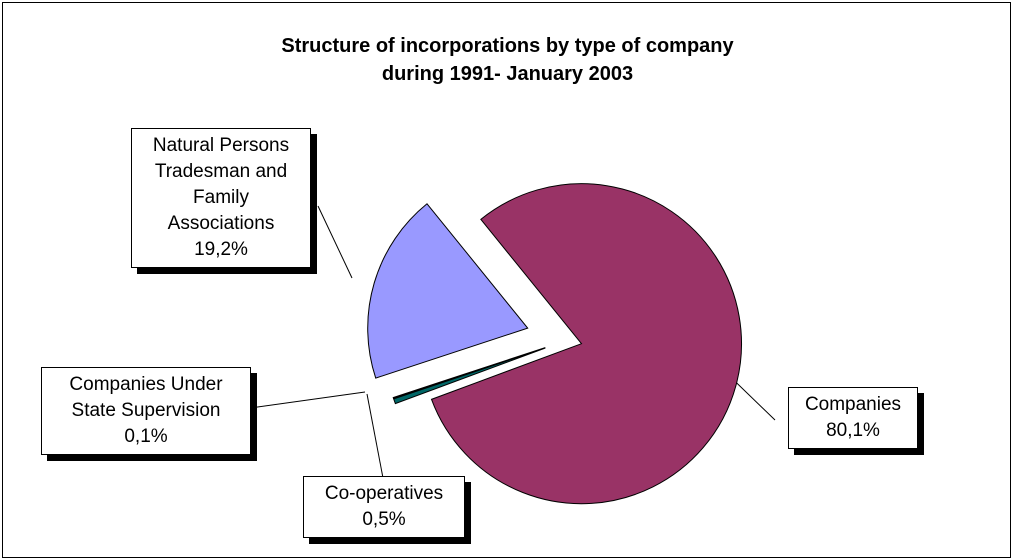 The image size is (1015, 560). I want to click on category-name: Companies, so click(853, 404).